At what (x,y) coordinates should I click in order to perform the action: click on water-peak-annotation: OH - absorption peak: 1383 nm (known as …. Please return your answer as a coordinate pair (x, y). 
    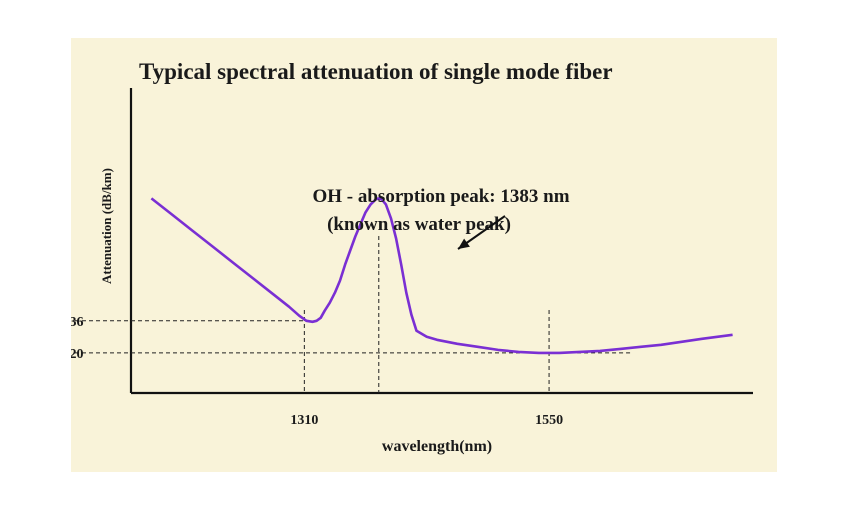
    Looking at the image, I should click on (441, 218).